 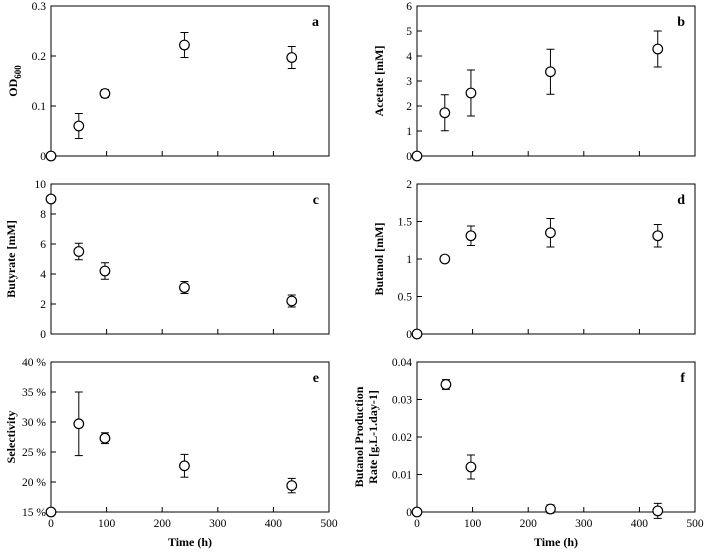 I want to click on y-axis-title-main: Selectivity, so click(x=11, y=437).